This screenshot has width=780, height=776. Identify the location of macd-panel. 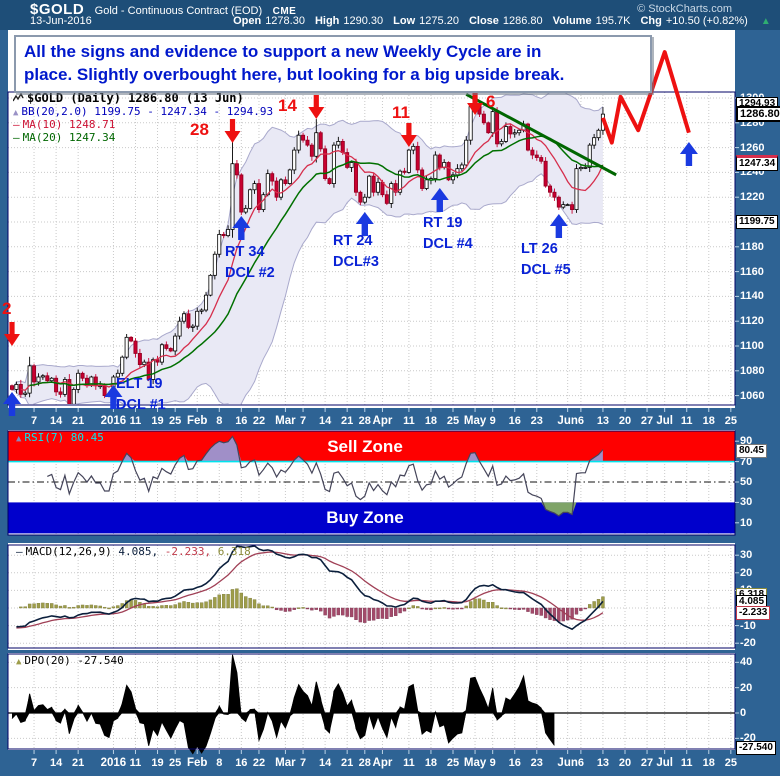
(310, 588).